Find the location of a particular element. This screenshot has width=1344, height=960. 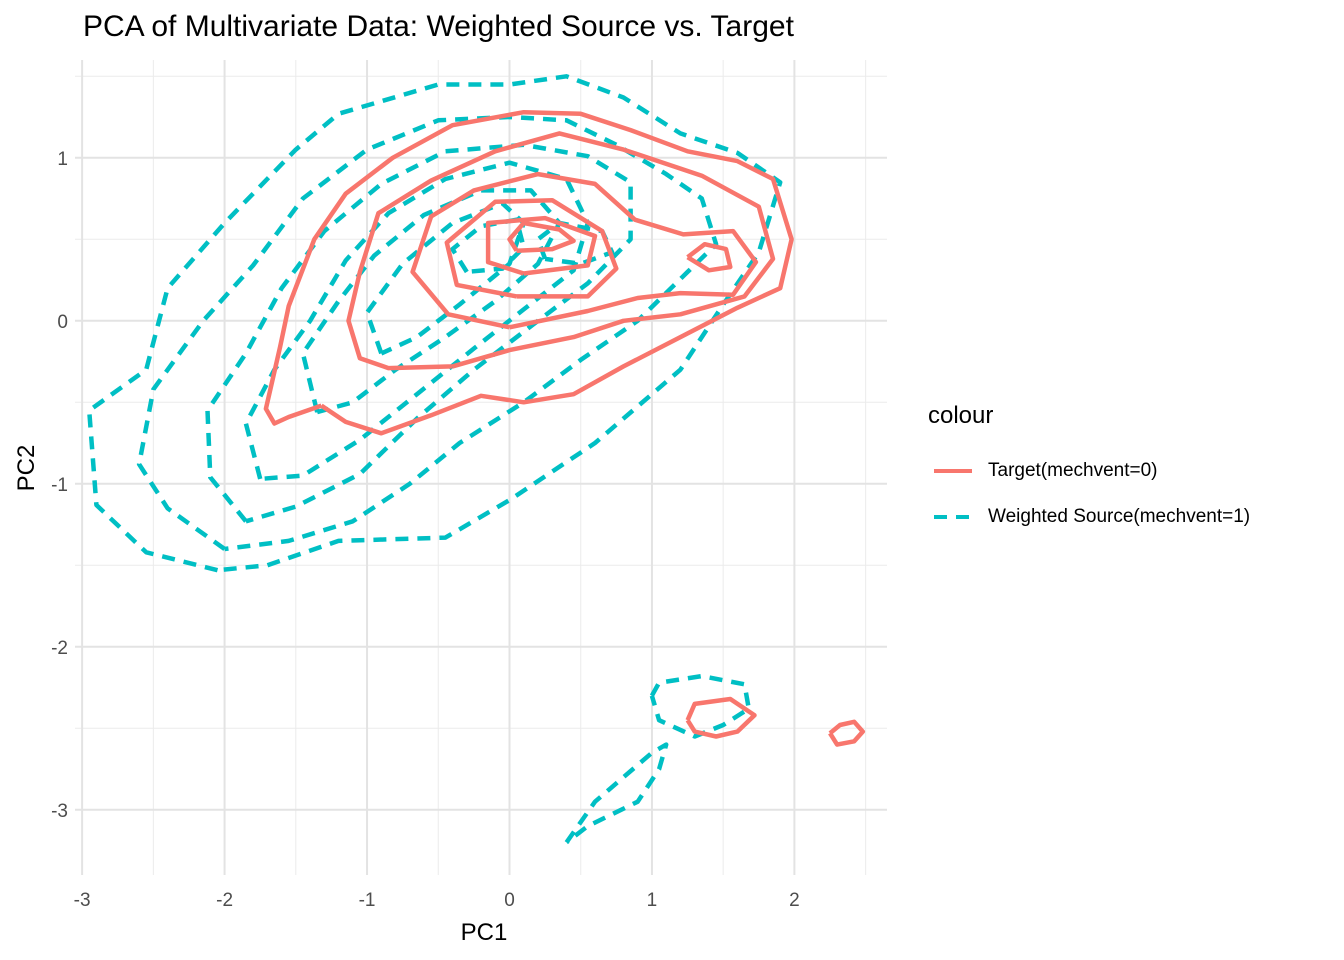

x-tick-label: -1 is located at coordinates (367, 900).